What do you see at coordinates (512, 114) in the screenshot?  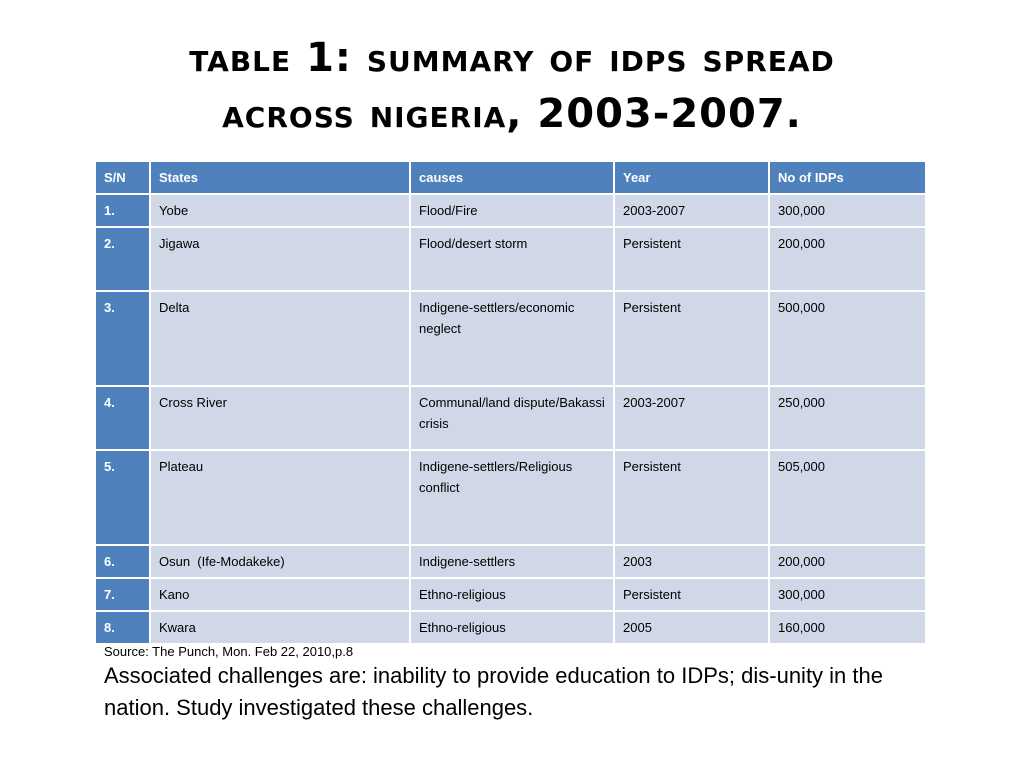 I see `title-line-2: across Nigeria, 2003-2007.` at bounding box center [512, 114].